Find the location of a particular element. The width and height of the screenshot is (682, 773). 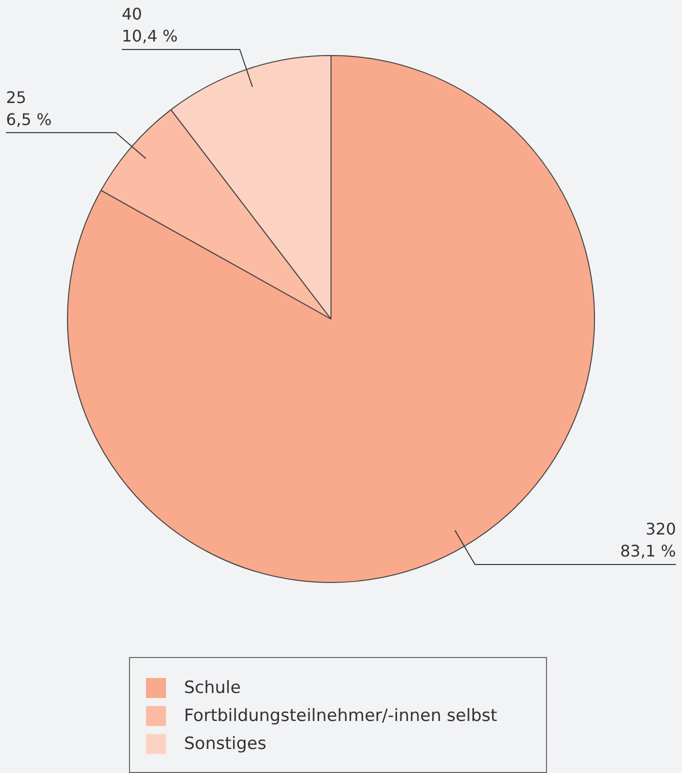

legend-label: Sonstiges is located at coordinates (225, 744).